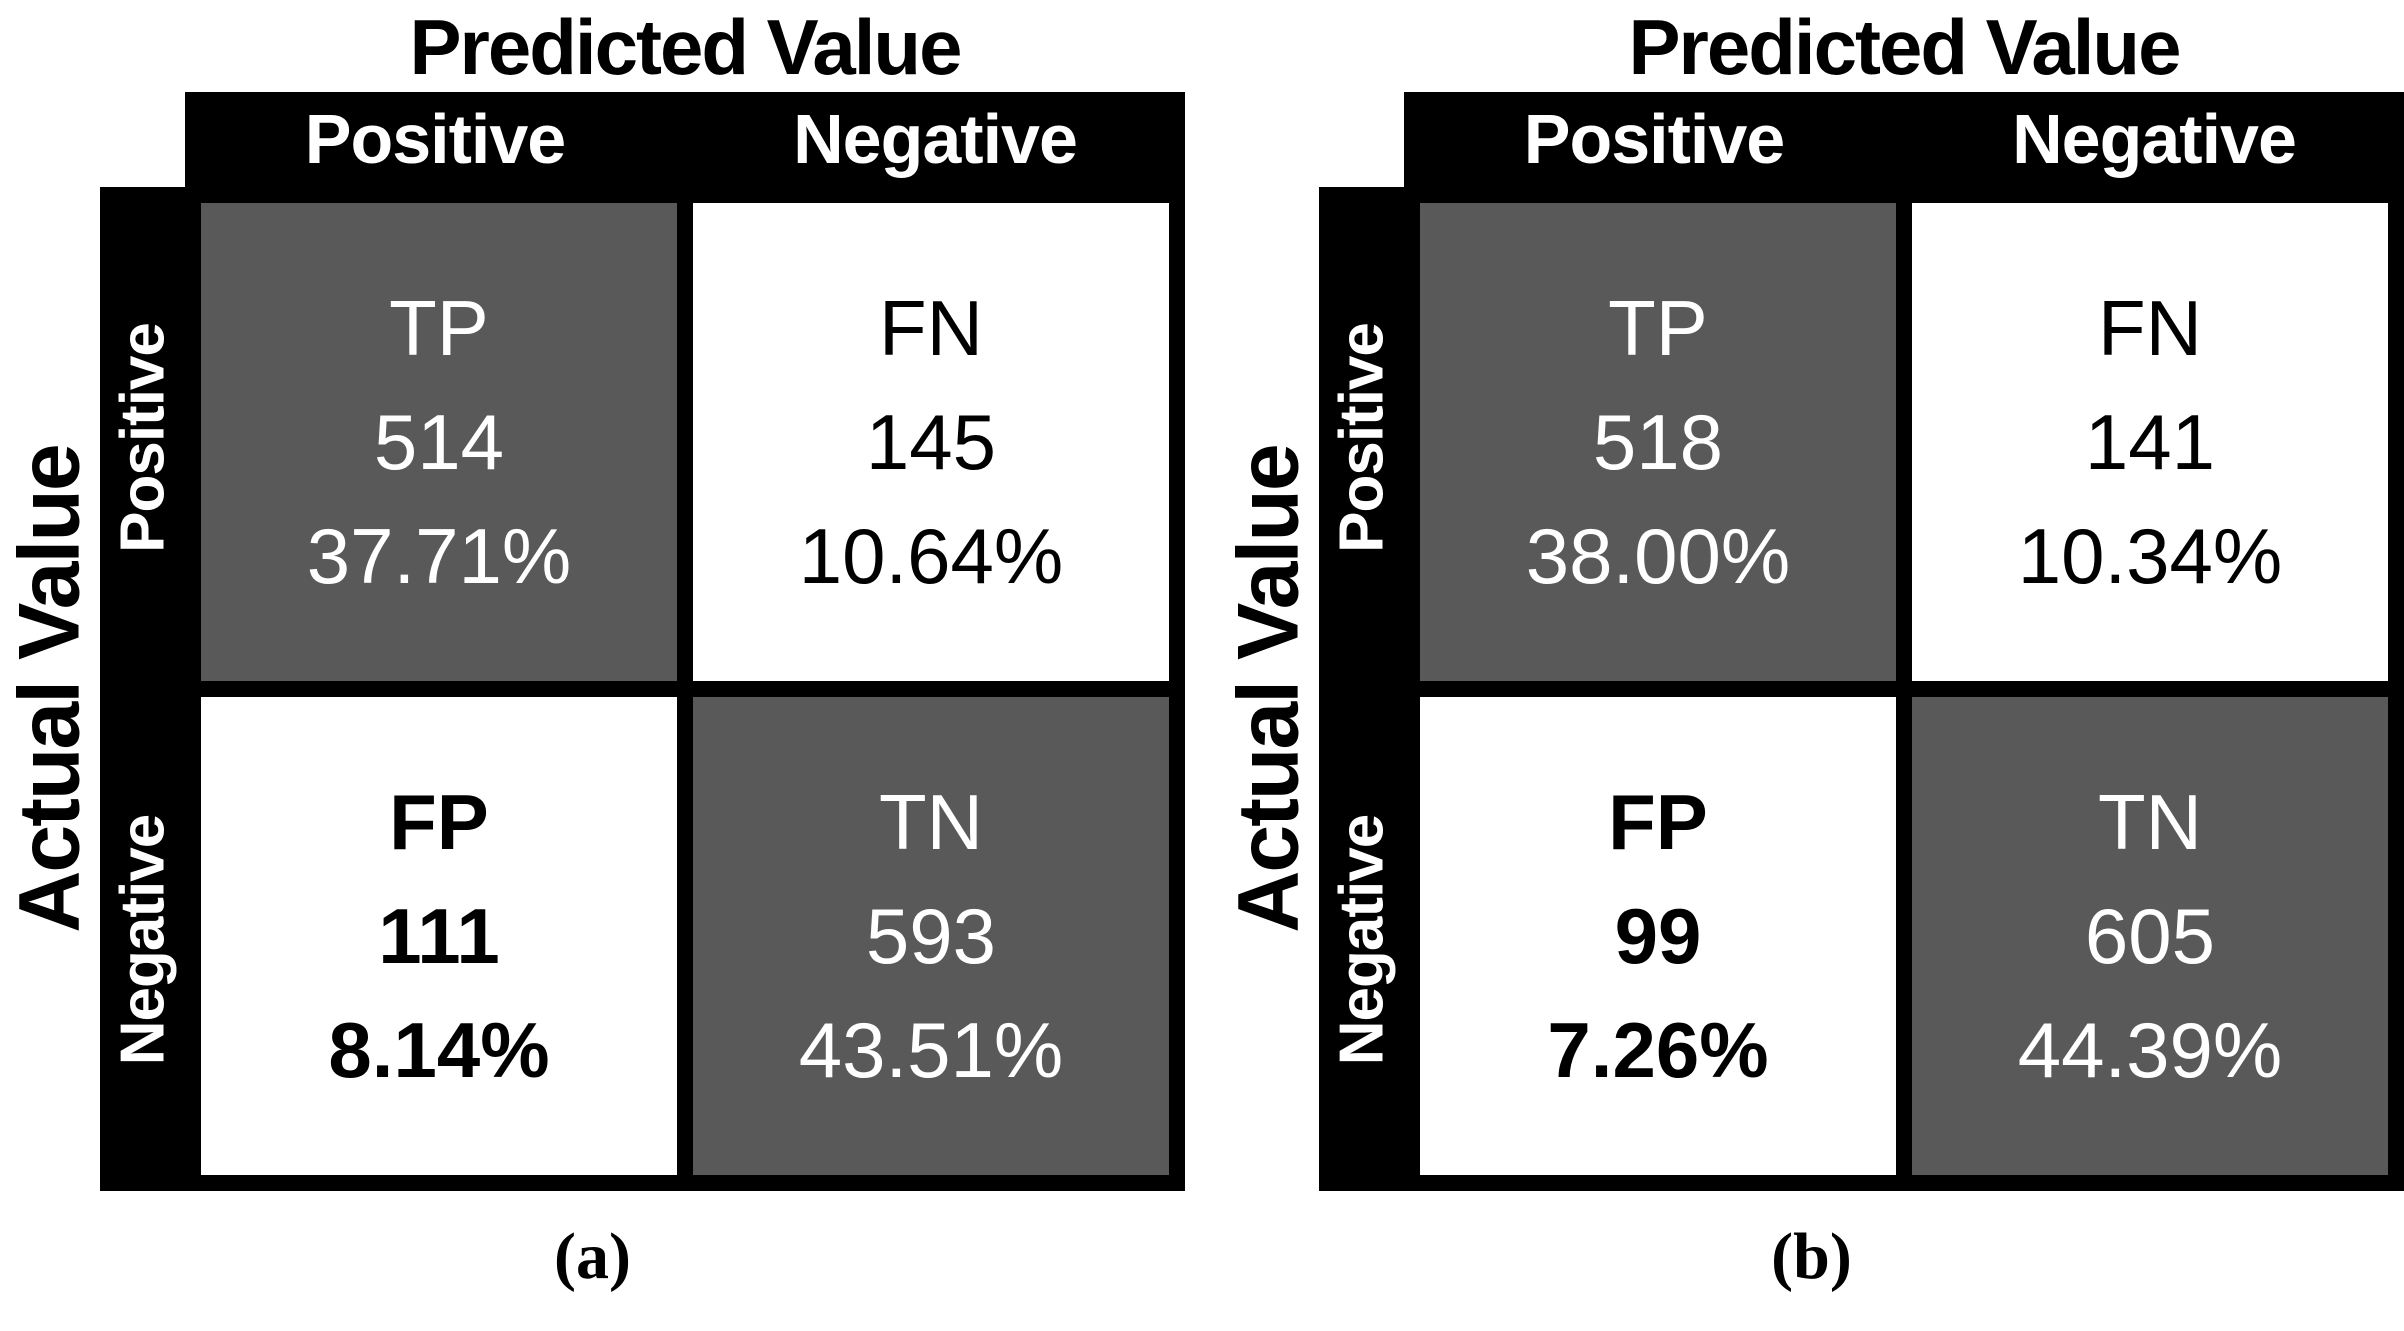 The image size is (2404, 1331). I want to click on cell-true-negative: TN 593 43.51%, so click(931, 936).